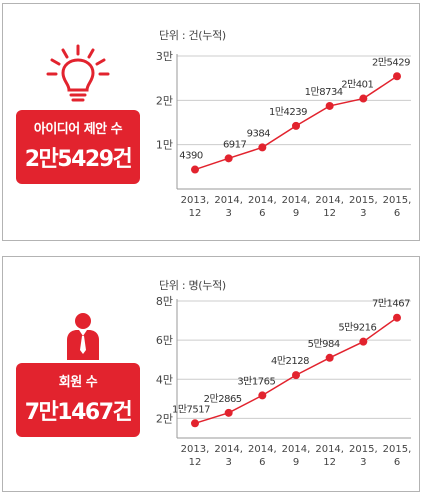  Describe the element at coordinates (192, 35) in the screenshot. I see `idea-unit-label: 단위 : 건(누적)` at that location.